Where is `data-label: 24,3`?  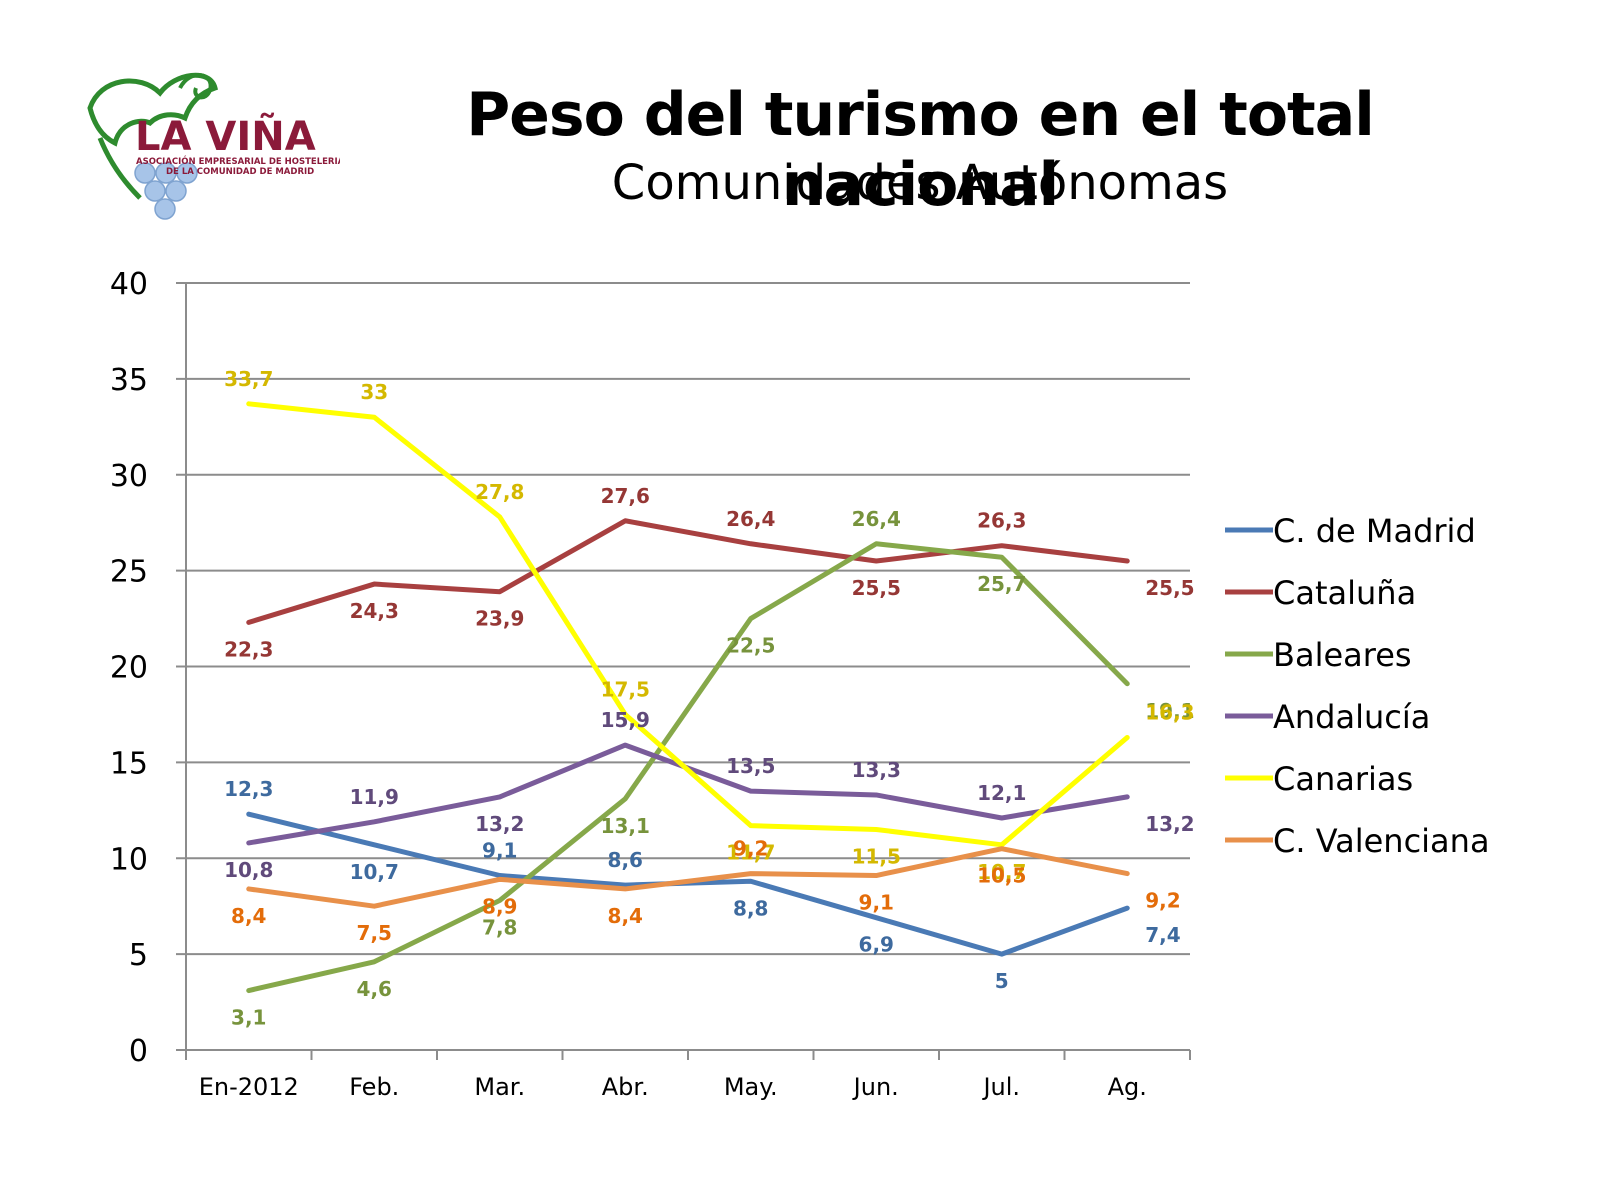
data-label: 24,3 is located at coordinates (374, 611).